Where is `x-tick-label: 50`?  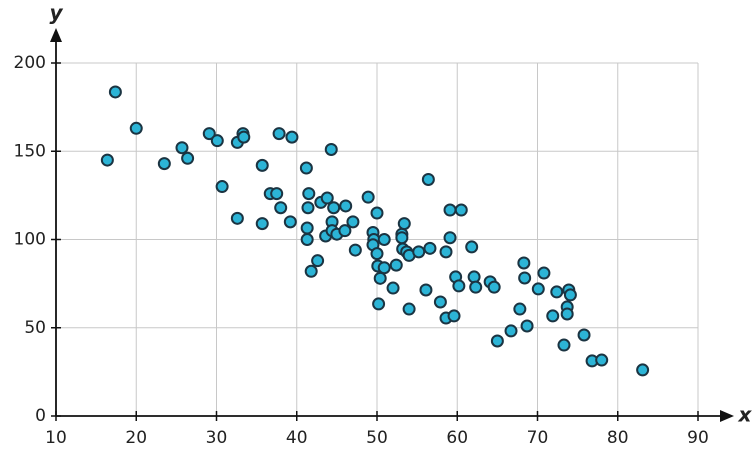 x-tick-label: 50 is located at coordinates (377, 438).